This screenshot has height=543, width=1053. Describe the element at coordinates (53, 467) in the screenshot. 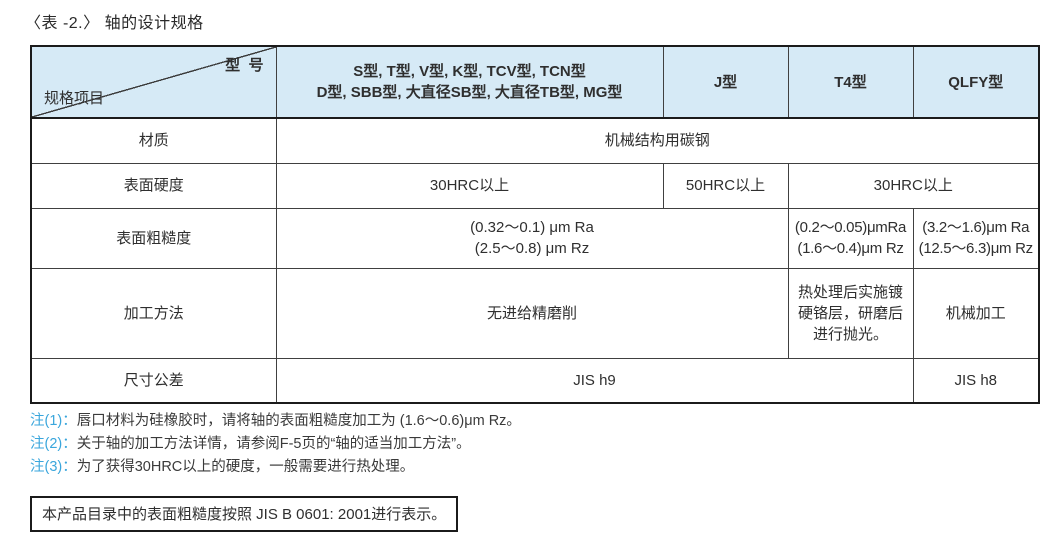

I see `note-3-tag: 注(3)：` at that location.